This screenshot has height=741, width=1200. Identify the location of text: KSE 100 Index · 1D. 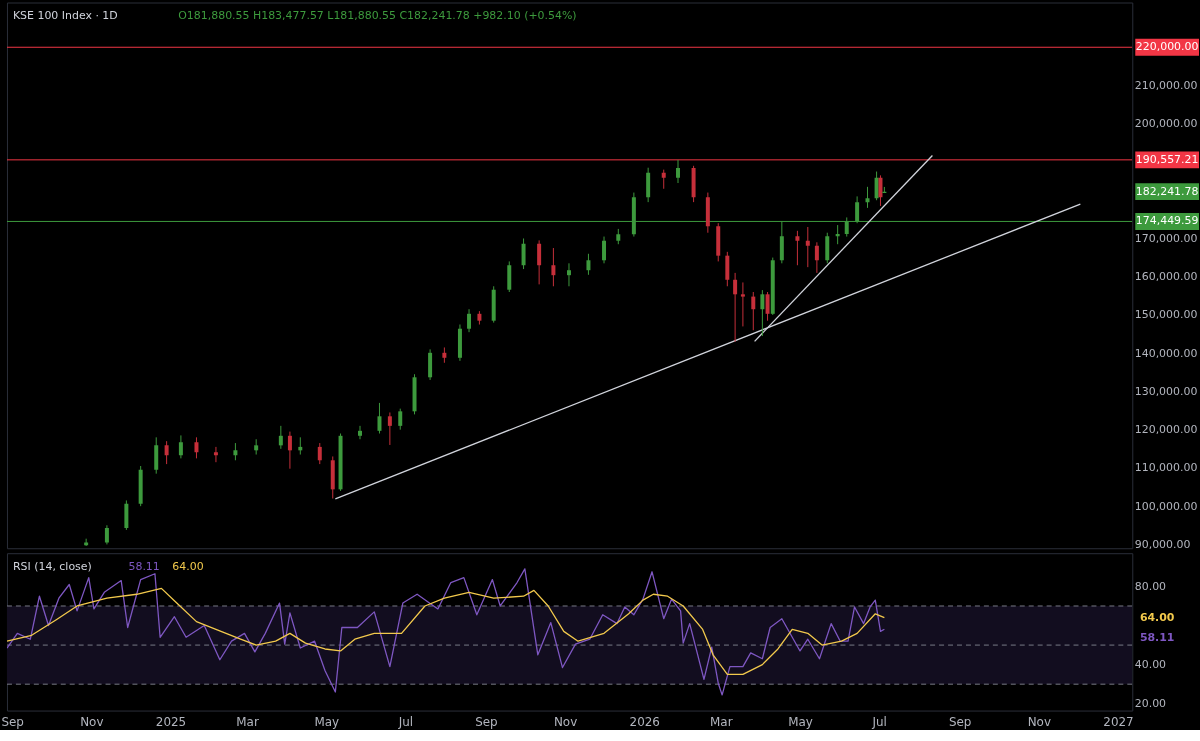
(65, 16).